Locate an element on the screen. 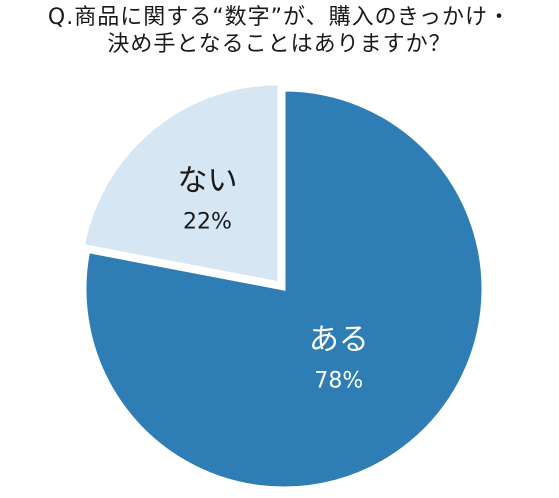 Image resolution: width=559 pixels, height=498 pixels. slice-percent-nai: 22% is located at coordinates (207, 222).